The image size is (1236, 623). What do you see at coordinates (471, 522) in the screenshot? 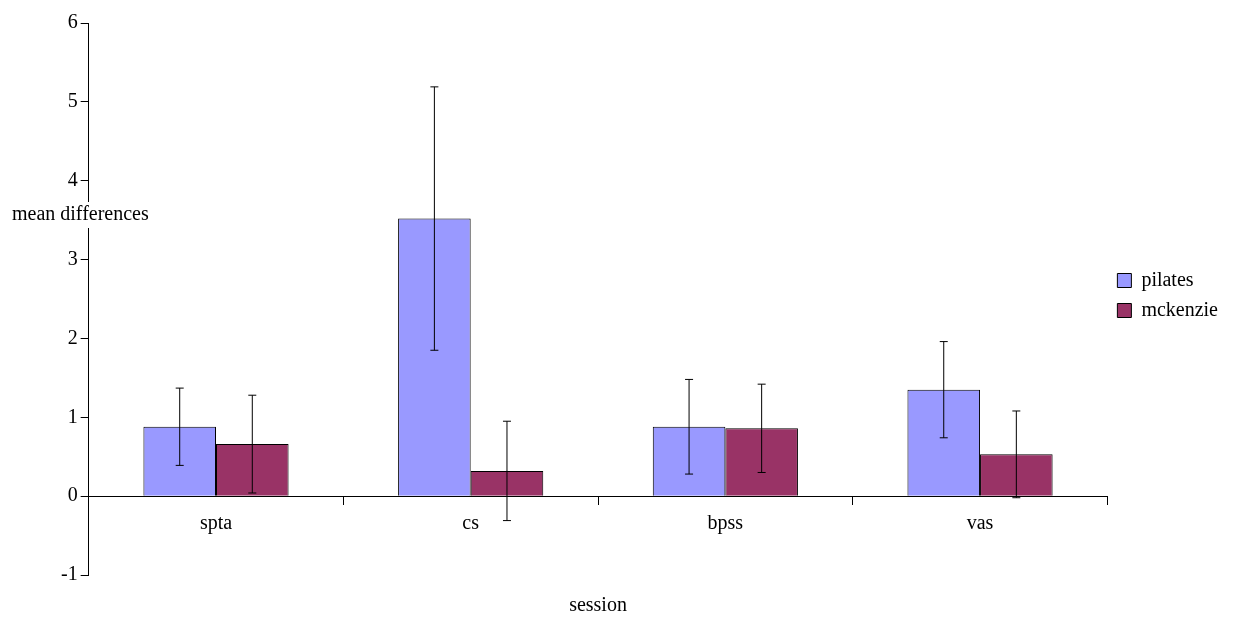
I see `x-tick-label: cs` at bounding box center [471, 522].